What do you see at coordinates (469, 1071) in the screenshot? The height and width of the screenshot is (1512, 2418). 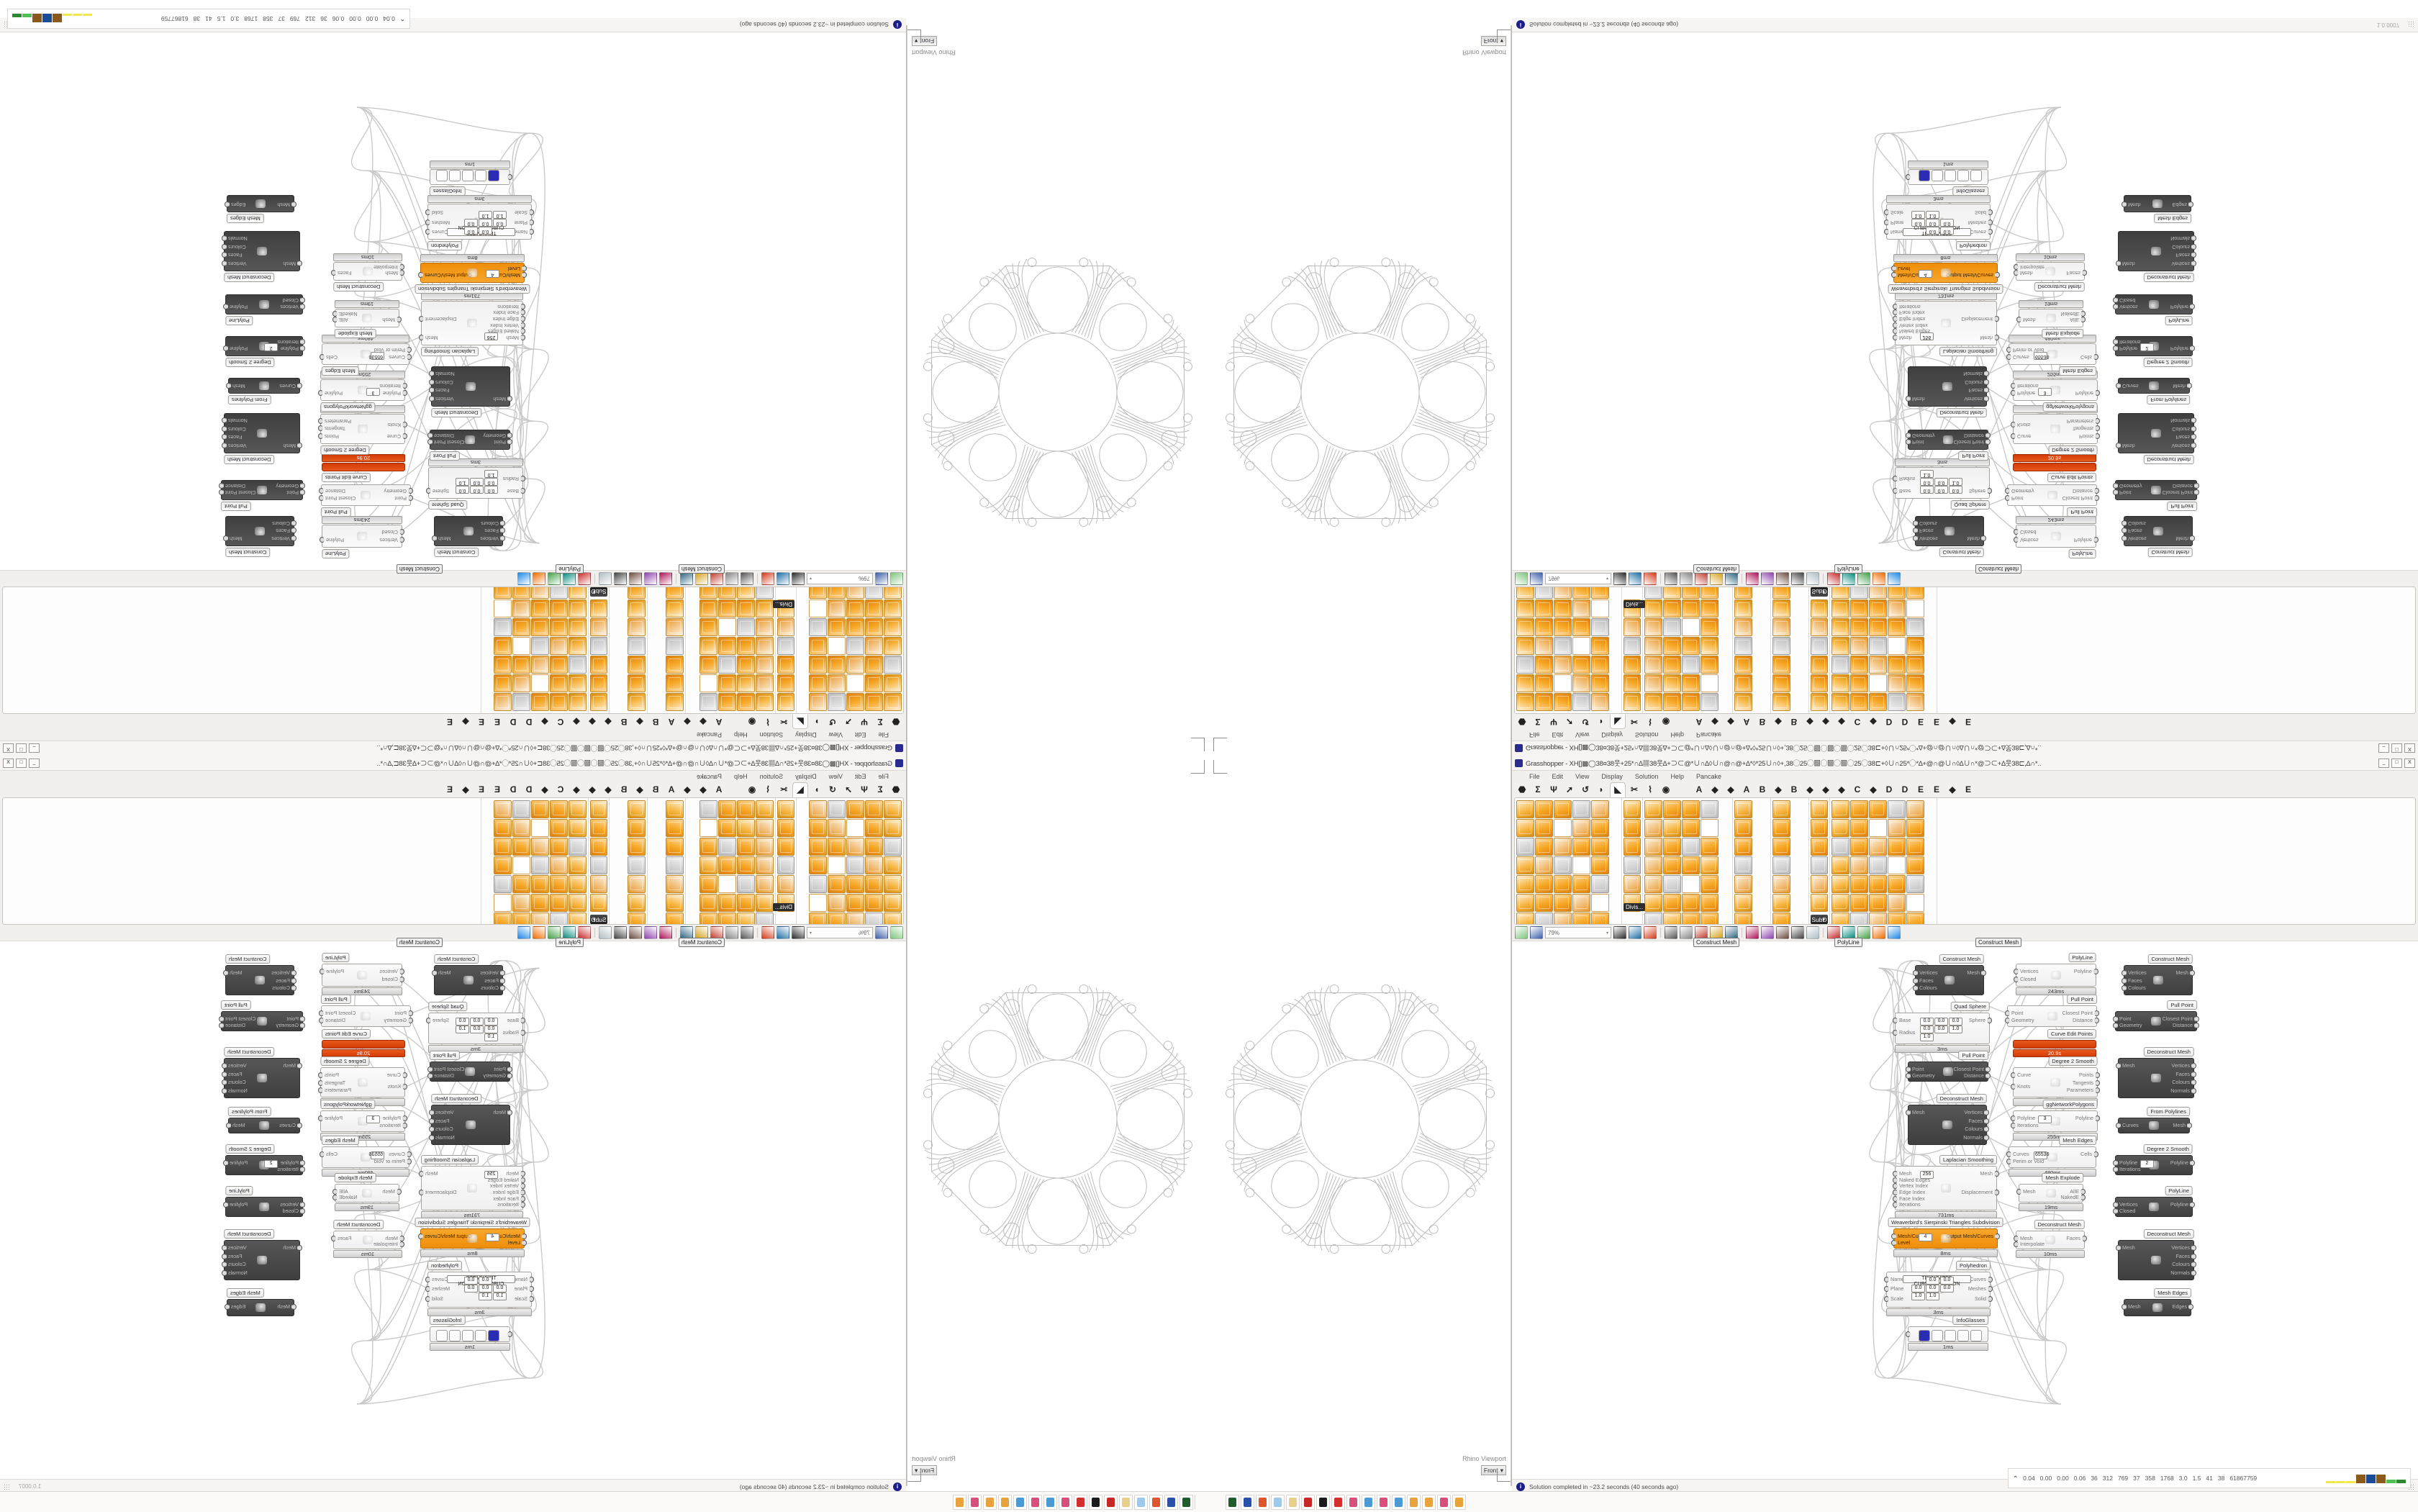 I see `node-body: Point Geometry Closest Point Distance` at bounding box center [469, 1071].